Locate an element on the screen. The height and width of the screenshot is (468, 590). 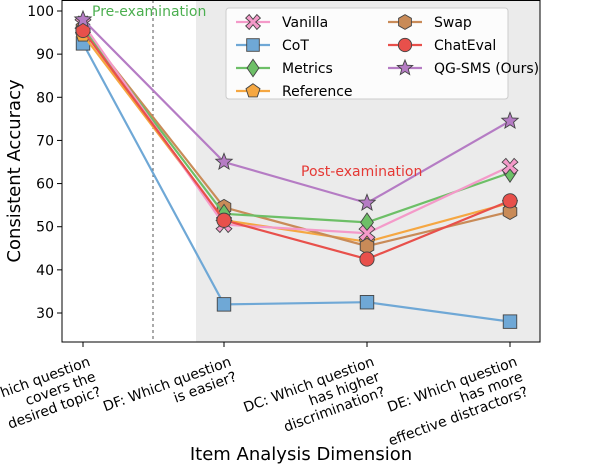
legend-marker-metrics is located at coordinates (253, 68).